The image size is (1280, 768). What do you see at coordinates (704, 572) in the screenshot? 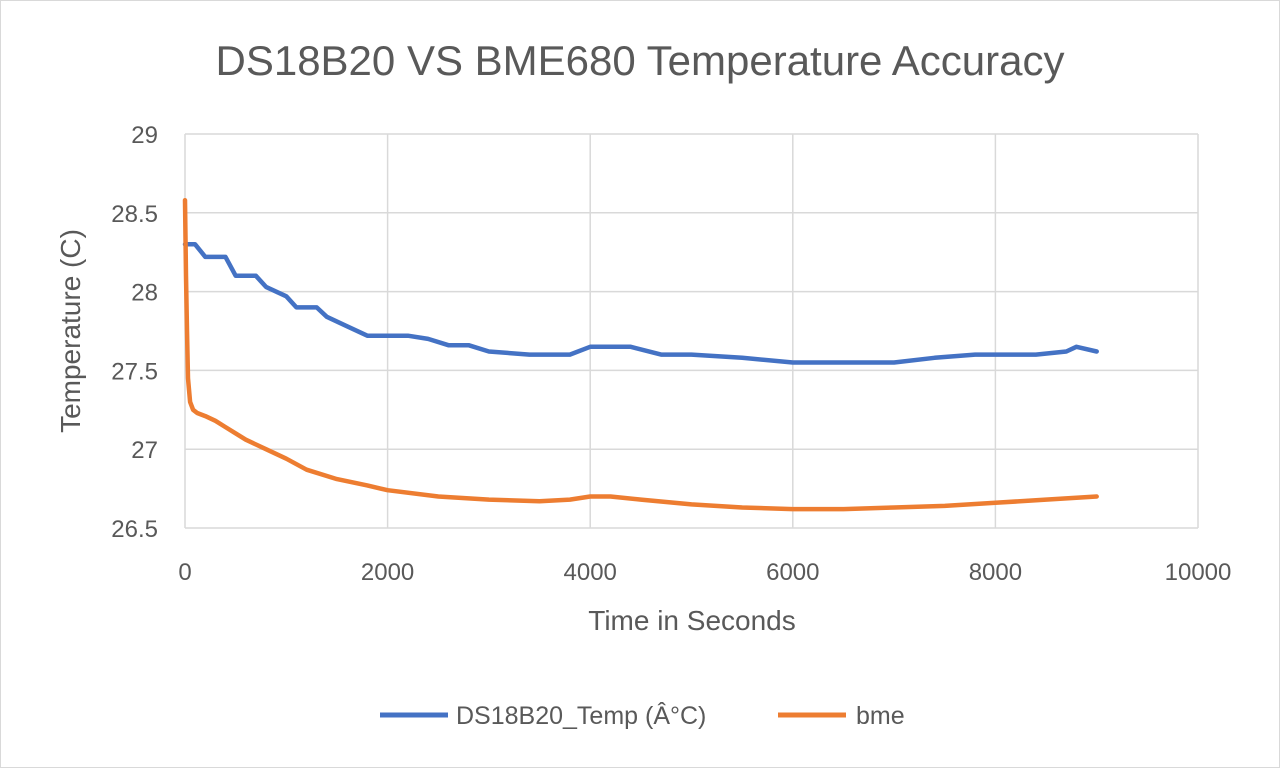
I see `x-tick-labels: 0 2000 4000 6000 8000 10000` at bounding box center [704, 572].